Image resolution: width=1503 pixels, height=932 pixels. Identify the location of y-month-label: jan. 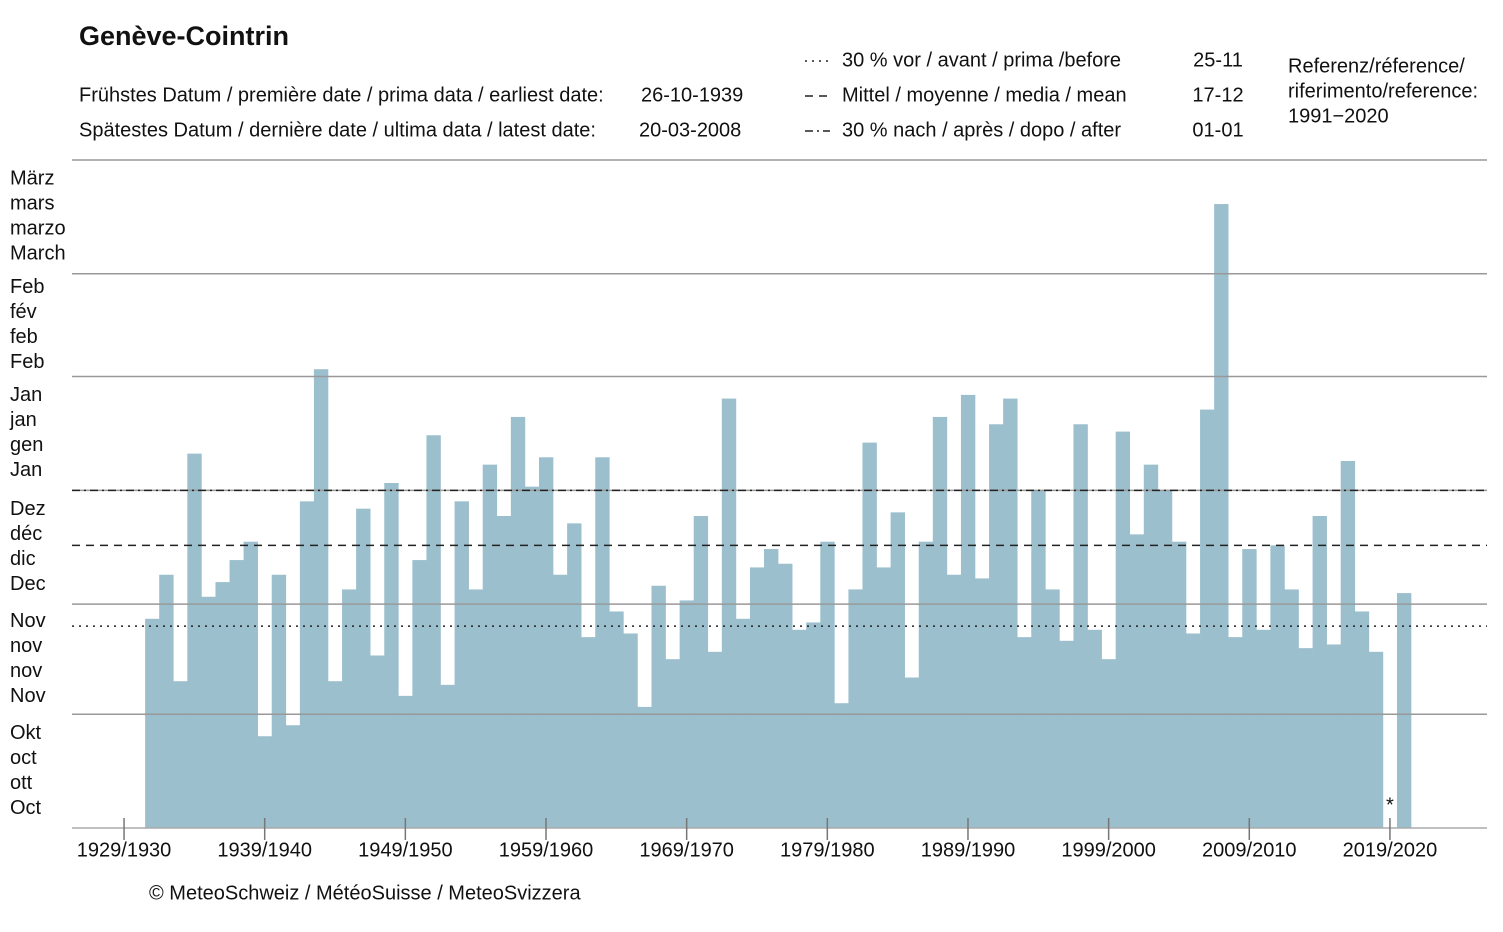
(23, 420).